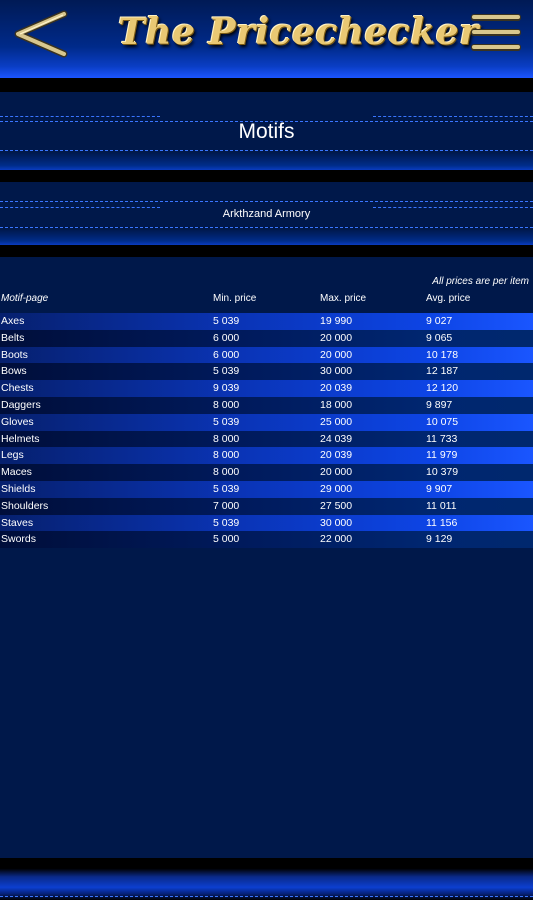 This screenshot has width=533, height=900. What do you see at coordinates (480, 281) in the screenshot?
I see `price-note: All prices are per item` at bounding box center [480, 281].